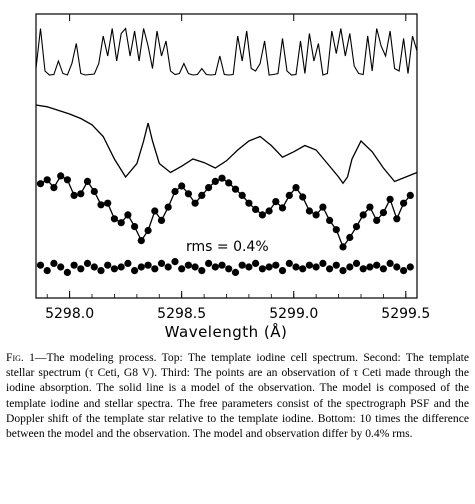 Image resolution: width=475 pixels, height=504 pixels. I want to click on x-tick-label-0: 5298.0, so click(69, 314).